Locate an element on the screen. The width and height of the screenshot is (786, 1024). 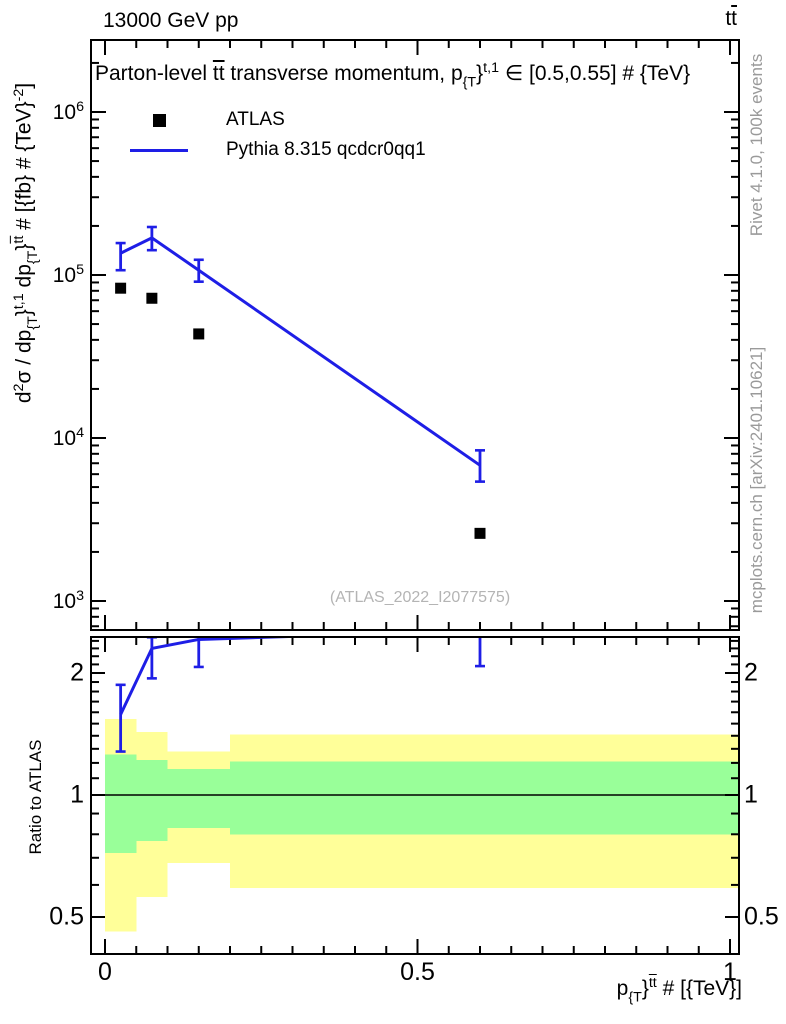
label-fragment: d is located at coordinates (24, 397).